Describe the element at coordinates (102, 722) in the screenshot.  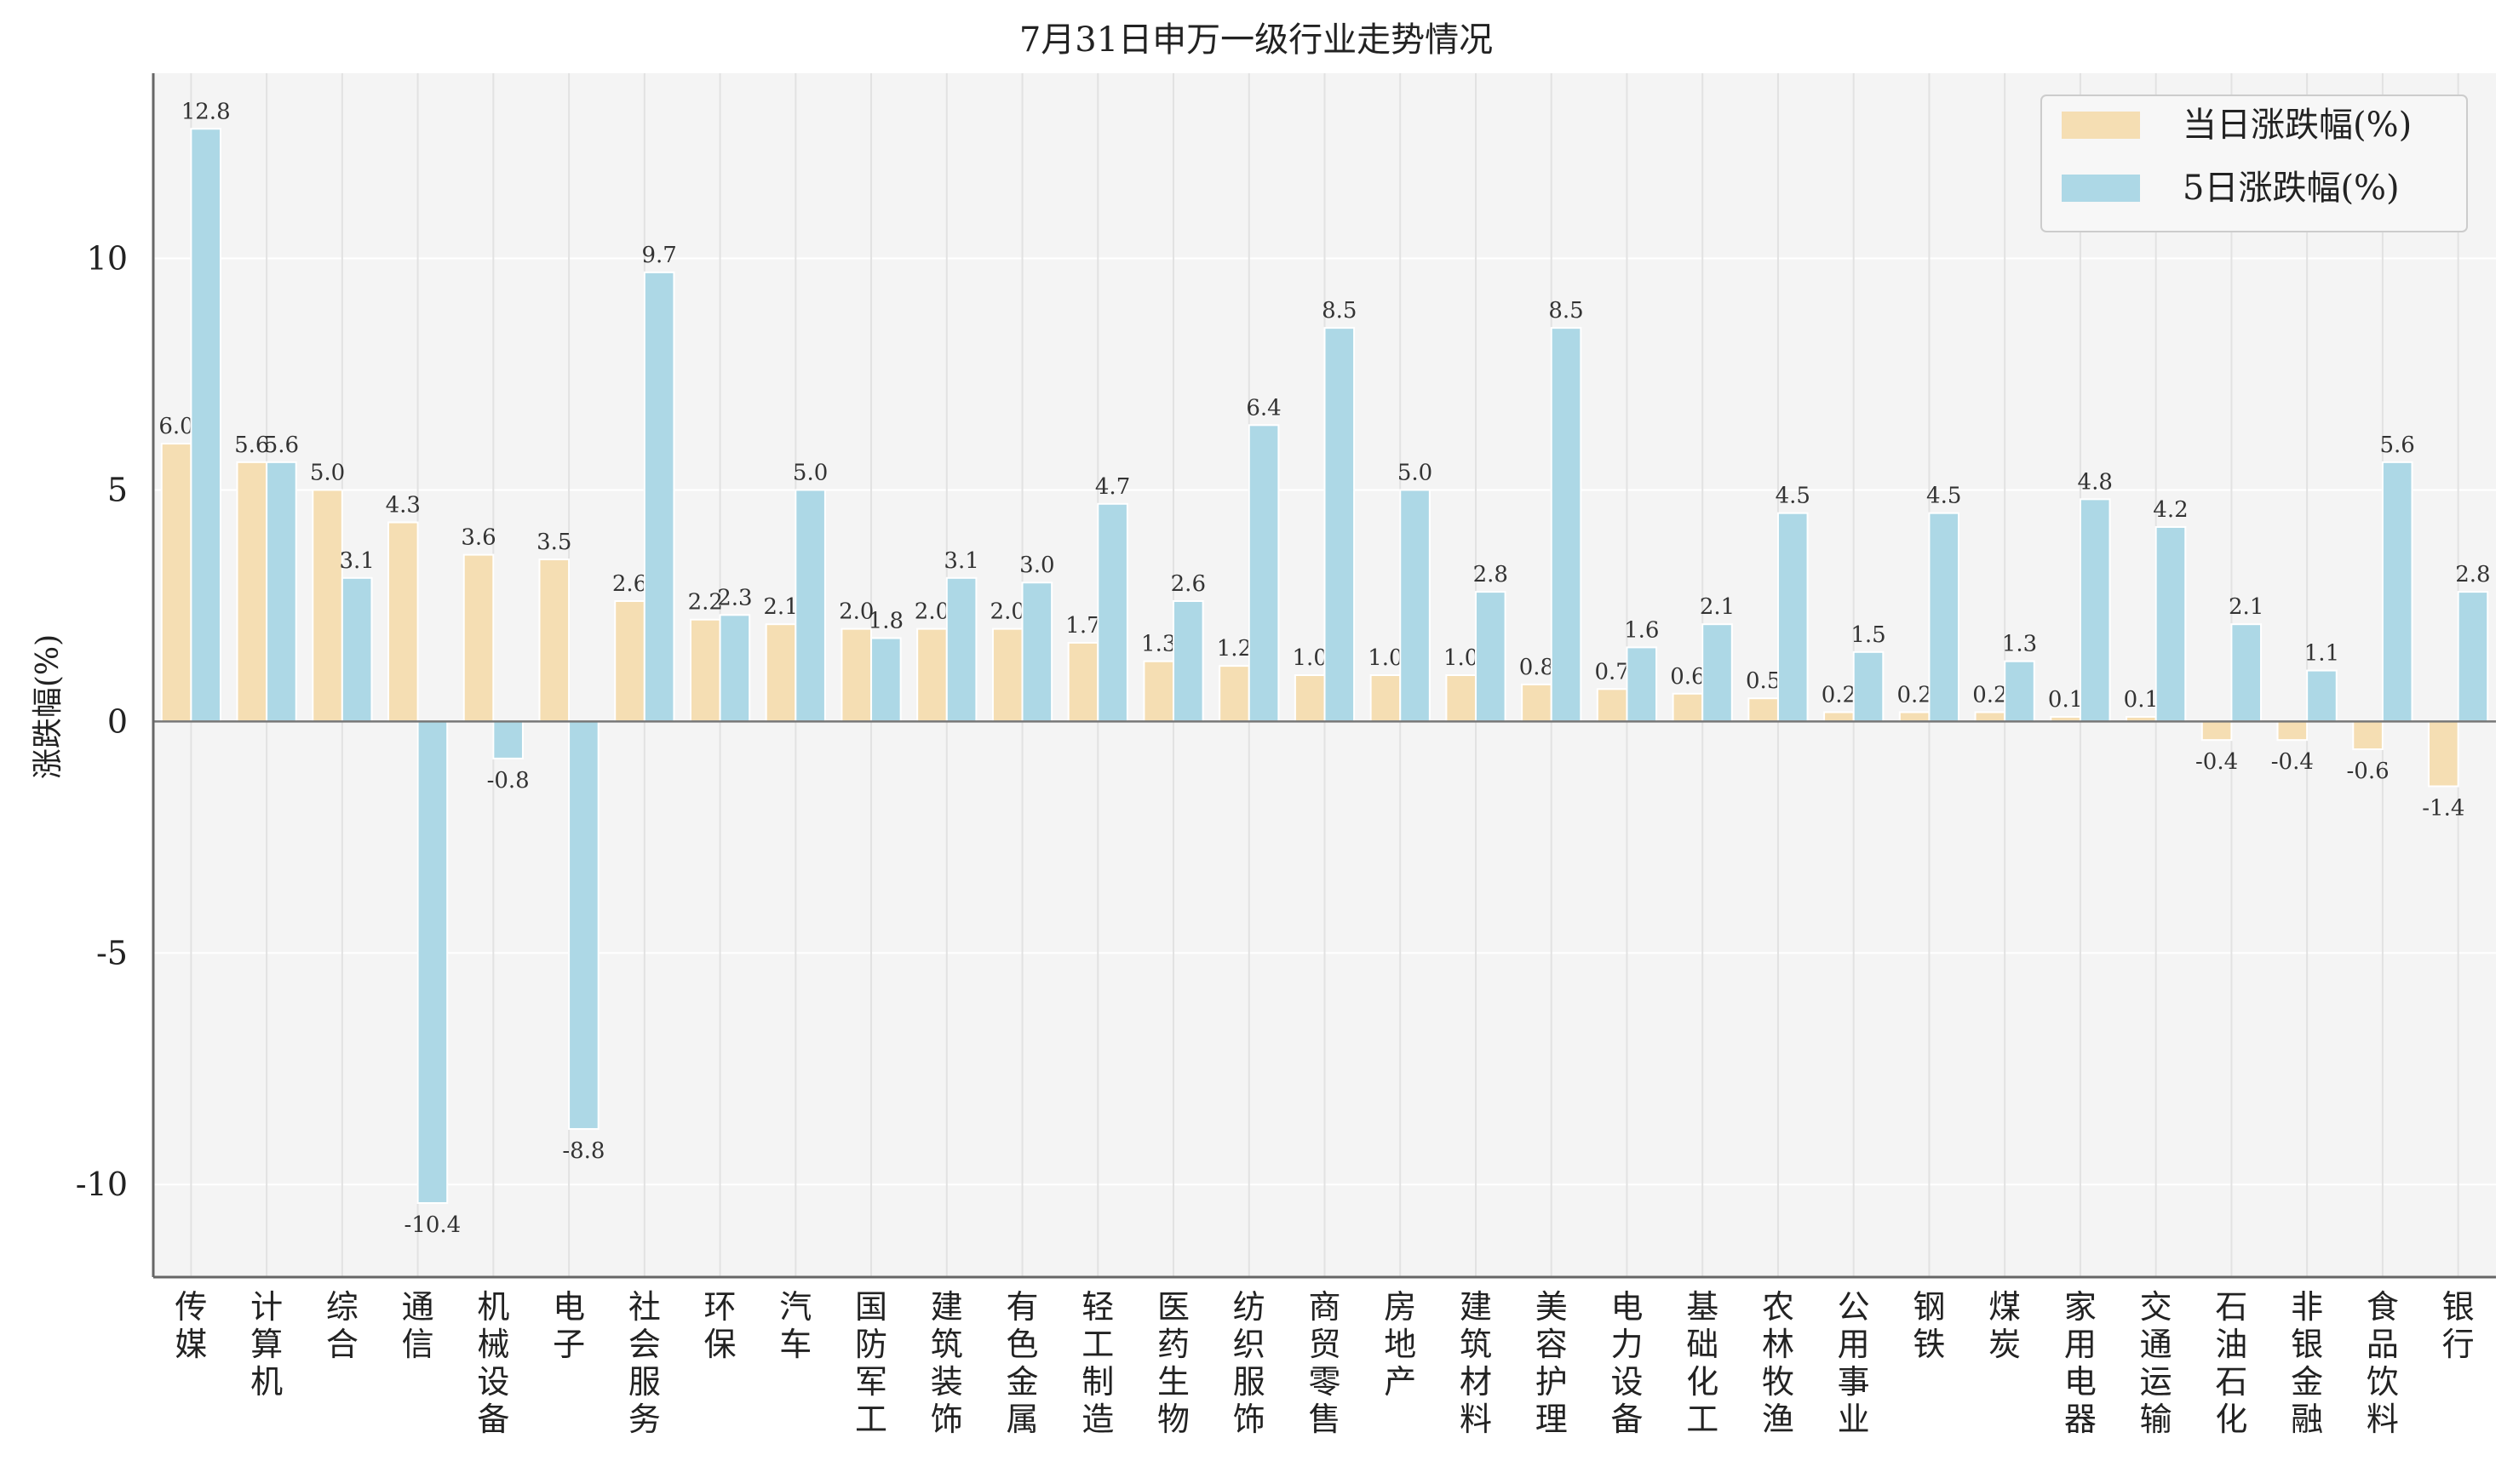
I see `y-tick-labels: -10 -5 0 5 10` at that location.